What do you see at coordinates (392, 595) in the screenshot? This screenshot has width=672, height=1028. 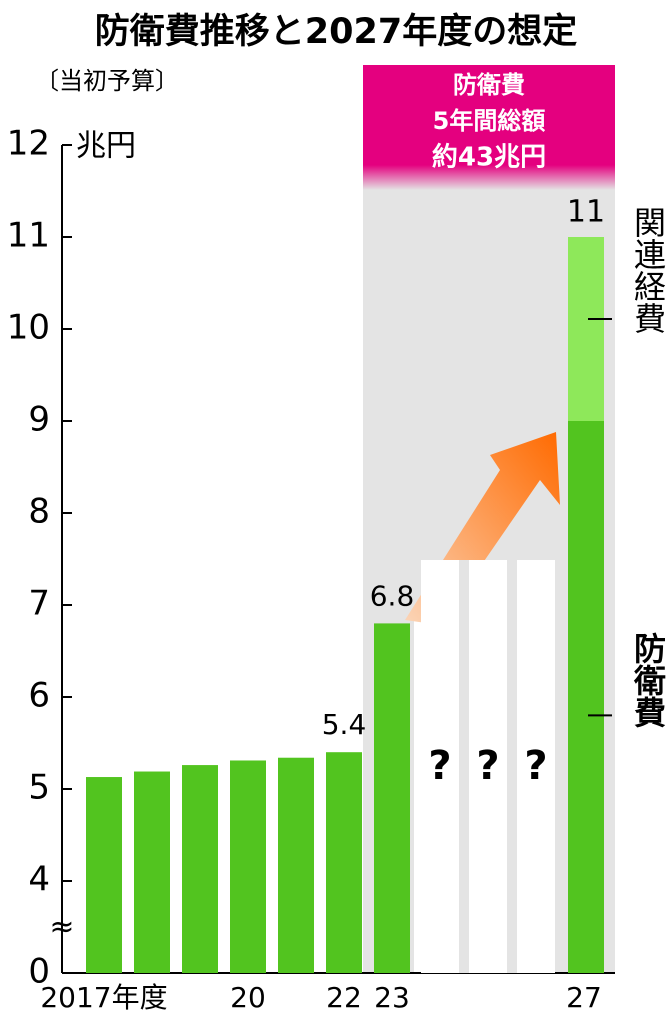 I see `value-label: 6.8` at bounding box center [392, 595].